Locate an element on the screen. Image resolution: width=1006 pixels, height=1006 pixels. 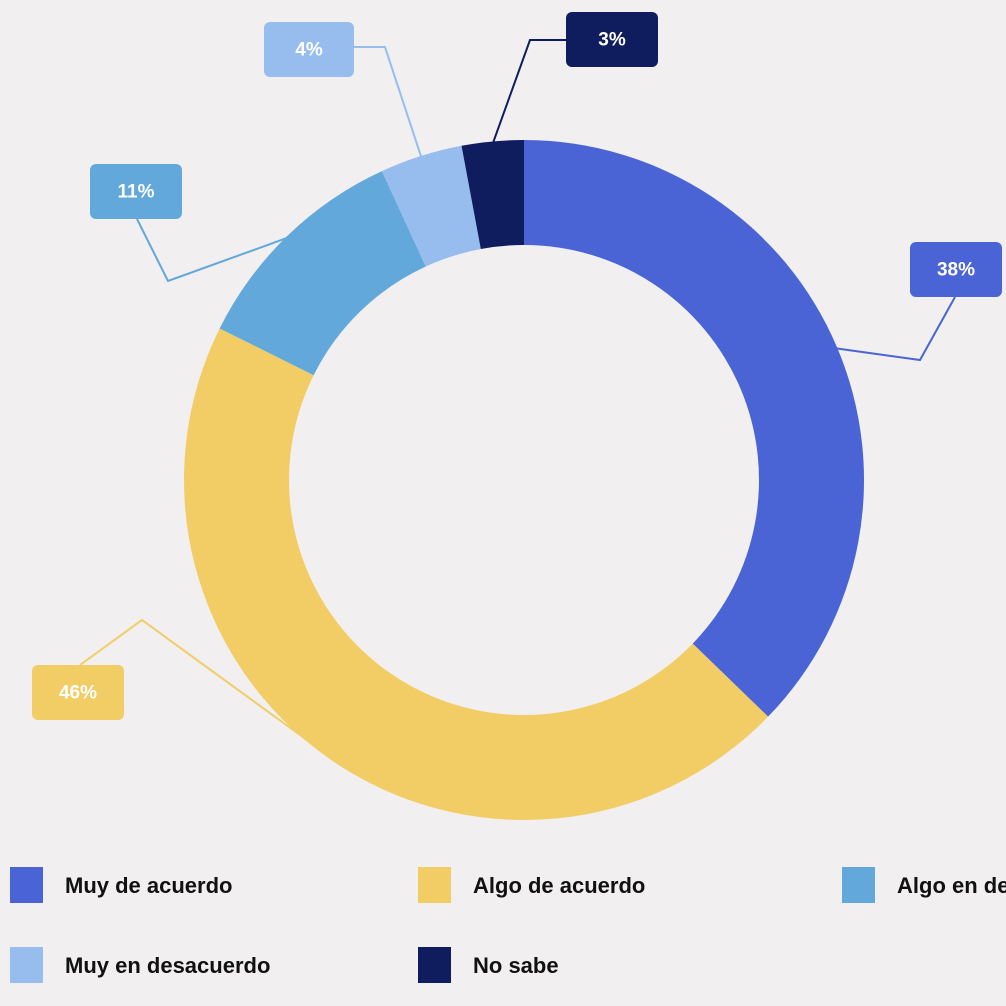
legend-label: Algo de acuerdo is located at coordinates (559, 885).